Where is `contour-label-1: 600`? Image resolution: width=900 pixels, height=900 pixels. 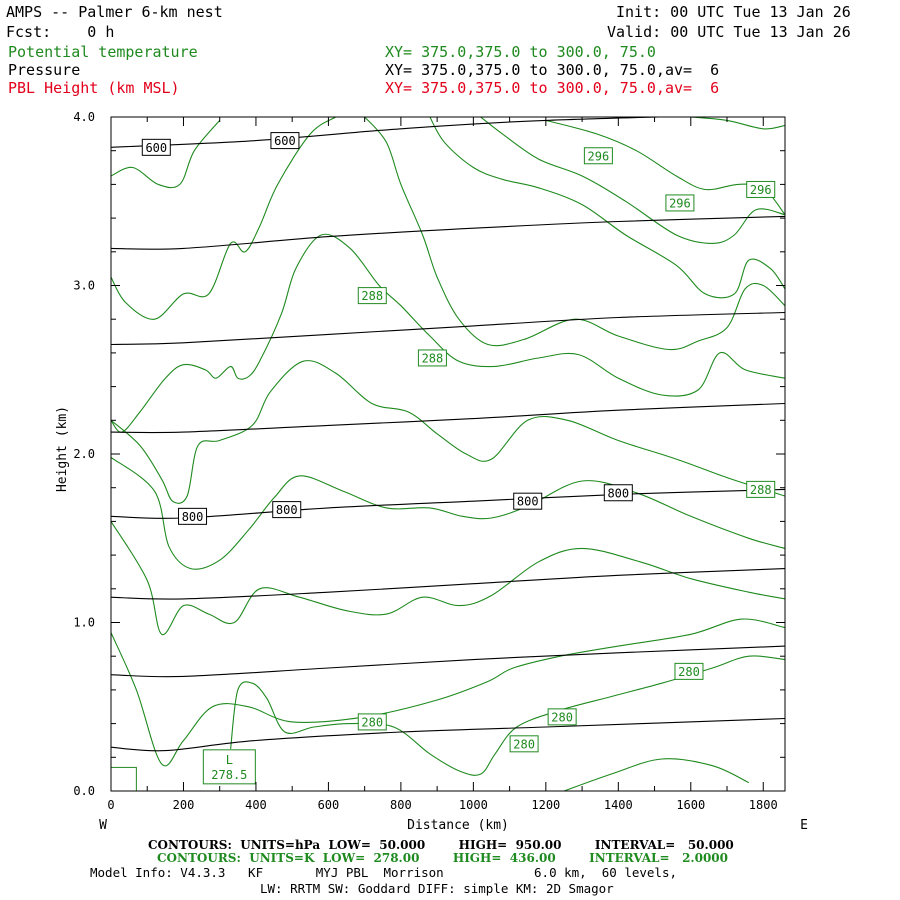 contour-label-1: 600 is located at coordinates (285, 141).